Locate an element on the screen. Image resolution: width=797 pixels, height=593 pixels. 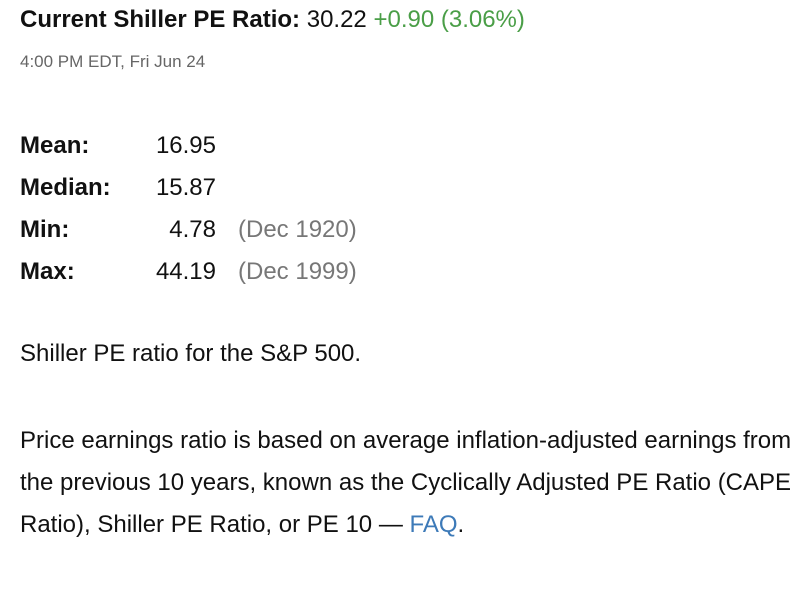
stat-value: 16.95 is located at coordinates (185, 145).